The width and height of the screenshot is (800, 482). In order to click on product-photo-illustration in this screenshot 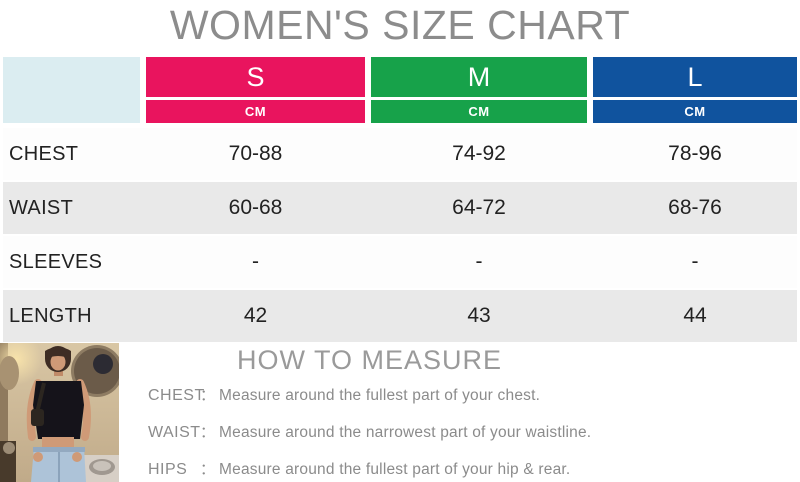, I will do `click(59, 412)`.